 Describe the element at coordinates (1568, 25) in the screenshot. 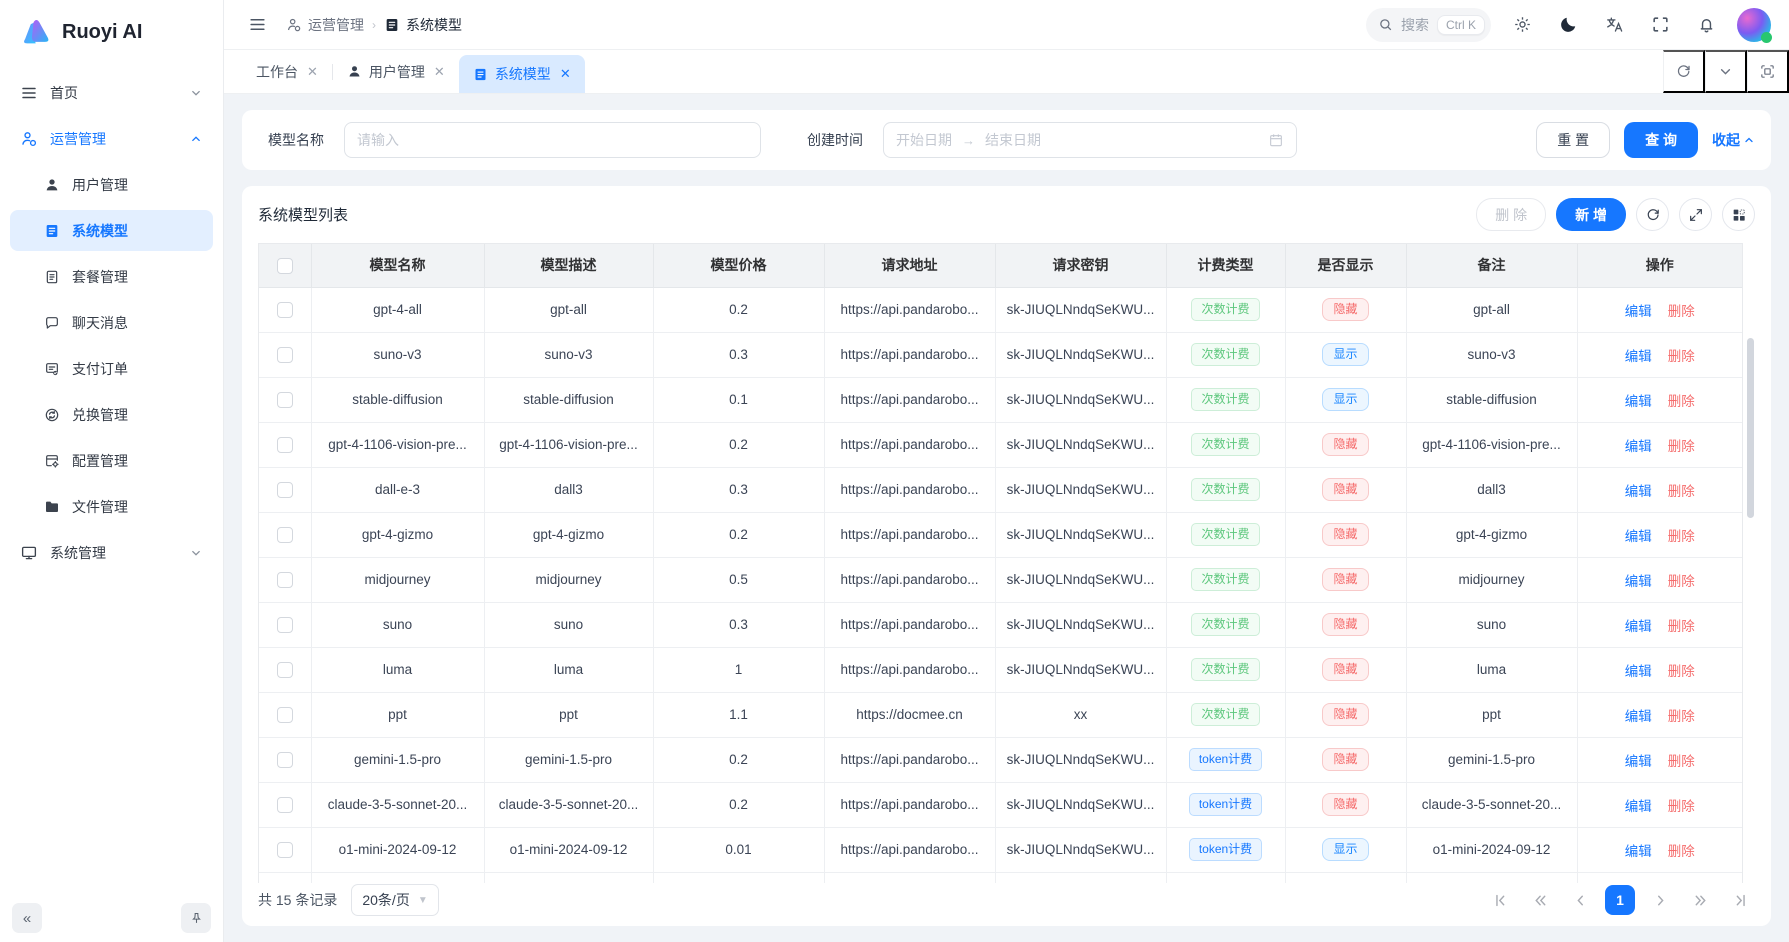

I see `dark-mode-moon-icon` at that location.